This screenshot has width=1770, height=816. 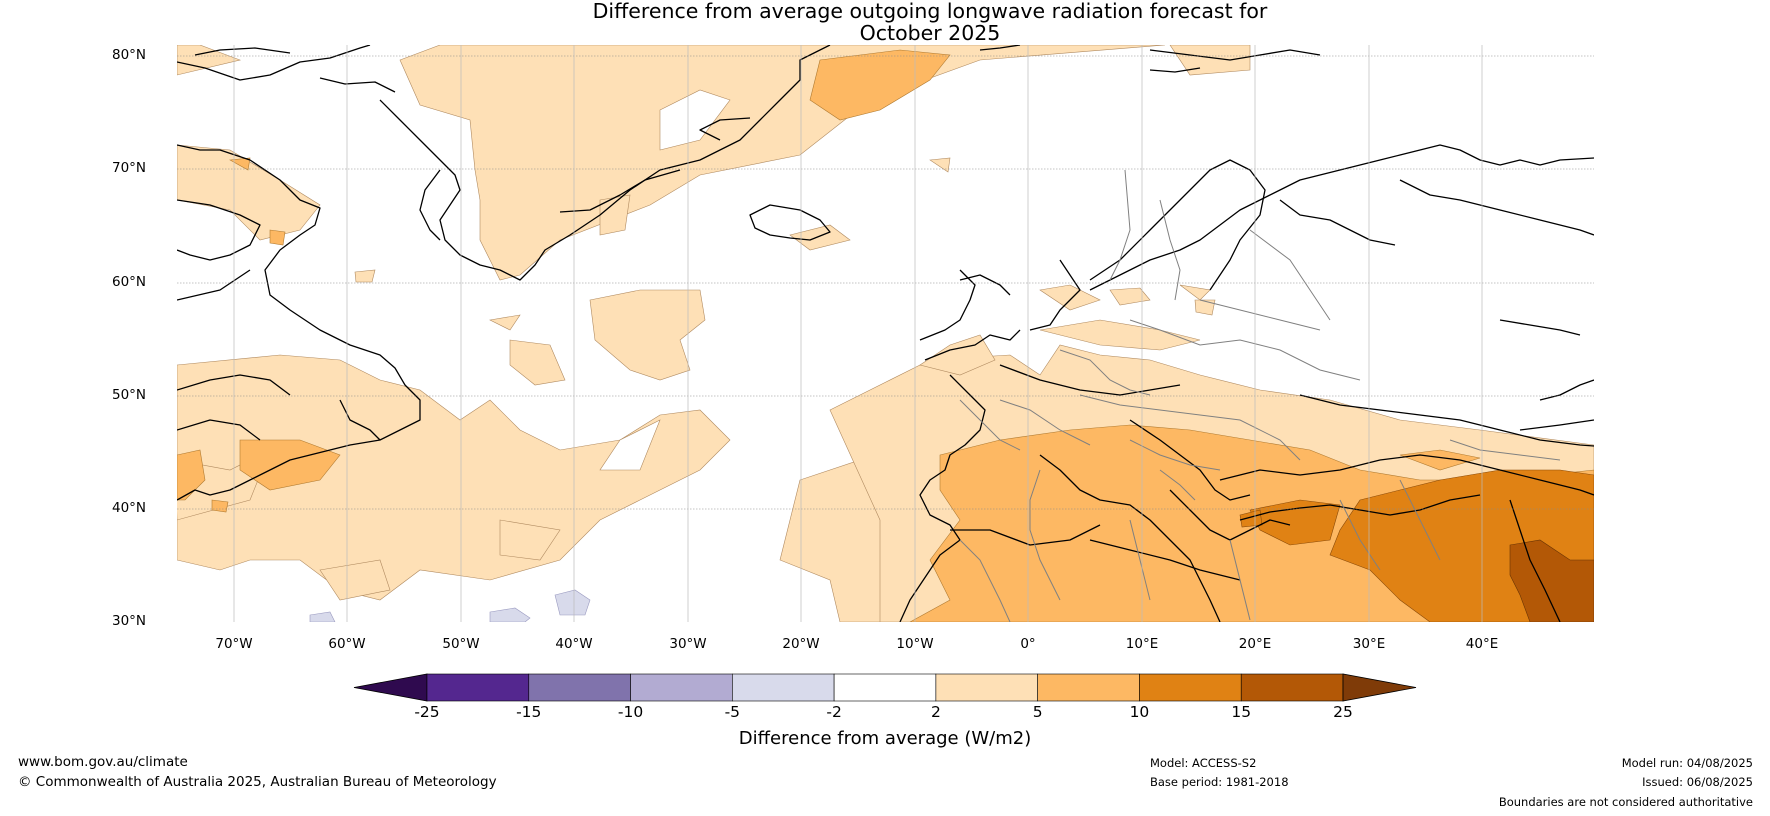 What do you see at coordinates (1139, 712) in the screenshot?
I see `colorbar-tick-label: 10` at bounding box center [1139, 712].